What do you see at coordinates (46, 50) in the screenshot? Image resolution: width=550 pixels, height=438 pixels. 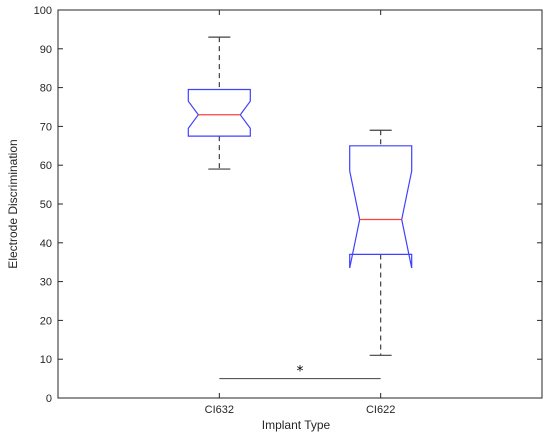 I see `y-tick-label: 90` at bounding box center [46, 50].